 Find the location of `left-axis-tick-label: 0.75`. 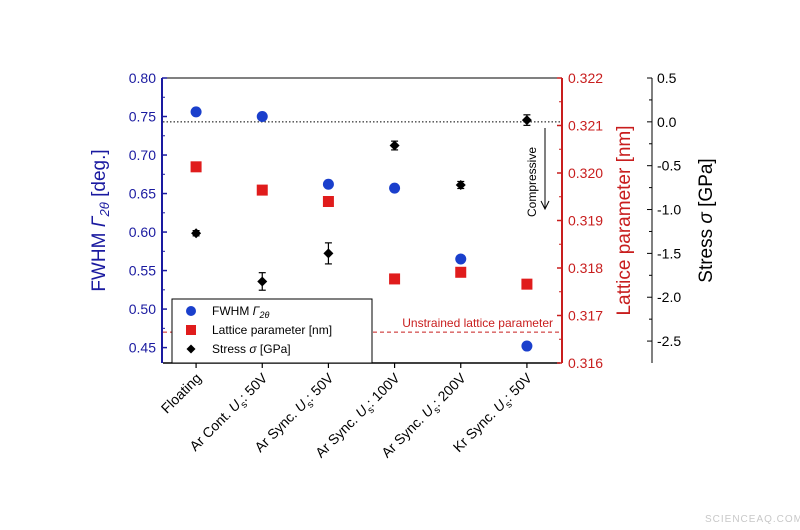

left-axis-tick-label: 0.75 is located at coordinates (142, 117).